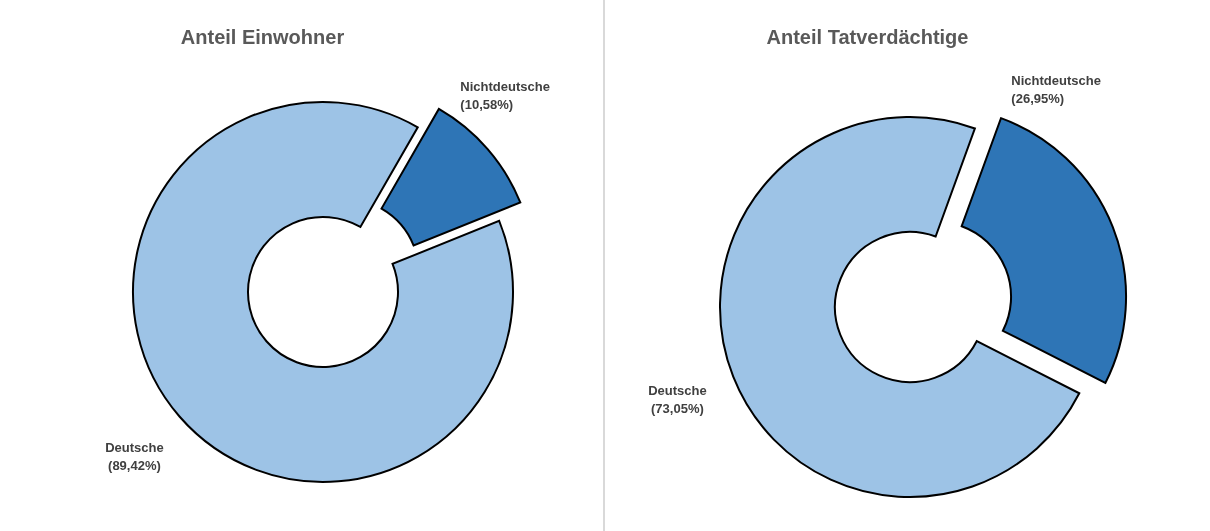 The width and height of the screenshot is (1210, 531). What do you see at coordinates (487, 105) in the screenshot?
I see `data-label: (10,58%)` at bounding box center [487, 105].